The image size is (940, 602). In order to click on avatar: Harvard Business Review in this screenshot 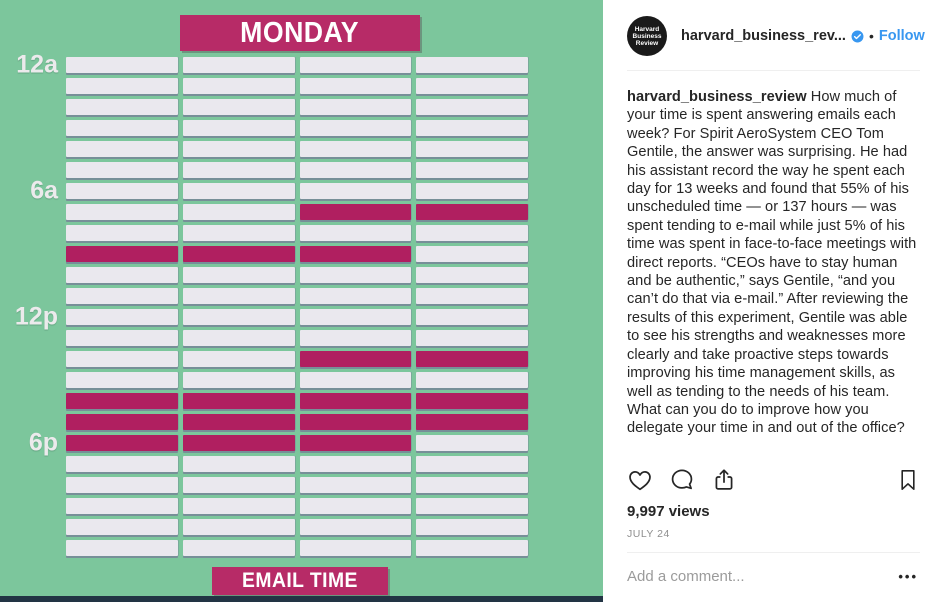, I will do `click(647, 36)`.